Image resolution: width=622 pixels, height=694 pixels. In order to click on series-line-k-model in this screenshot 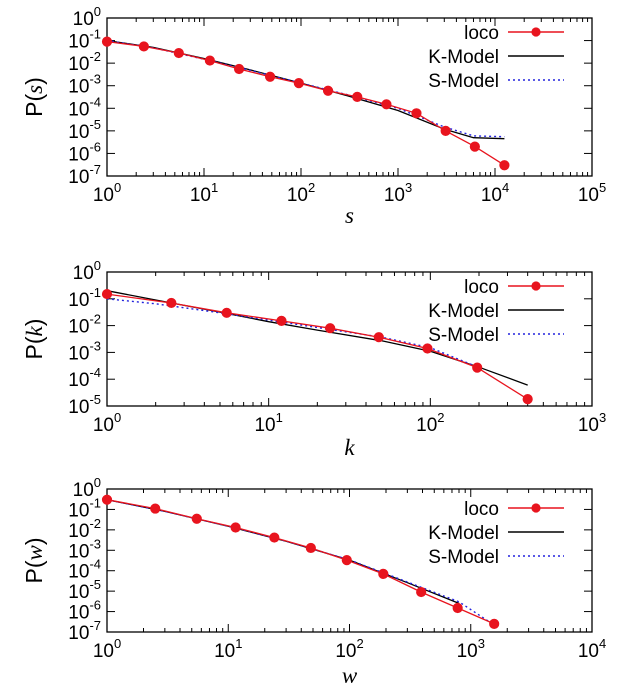, I will do `click(283, 552)`.